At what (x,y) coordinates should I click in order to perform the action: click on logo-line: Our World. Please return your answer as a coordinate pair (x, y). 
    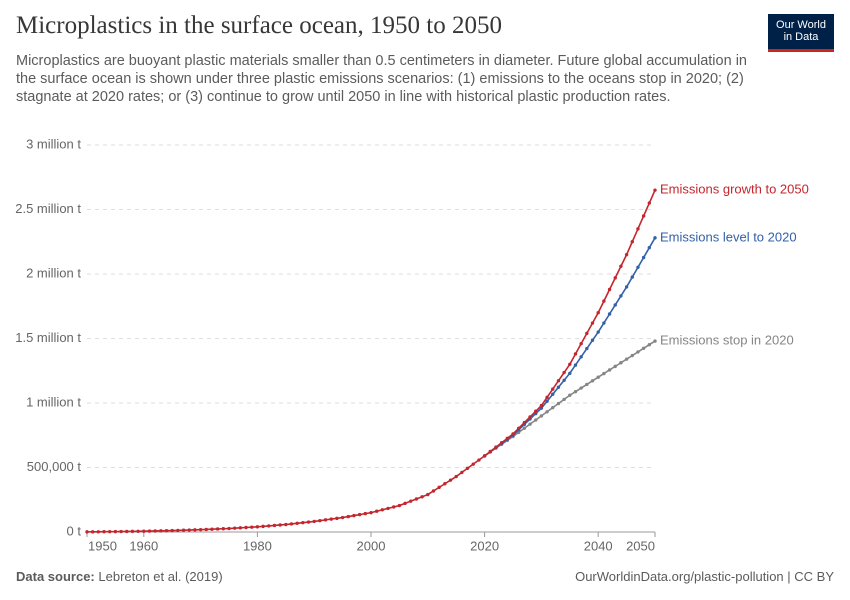
    Looking at the image, I should click on (801, 25).